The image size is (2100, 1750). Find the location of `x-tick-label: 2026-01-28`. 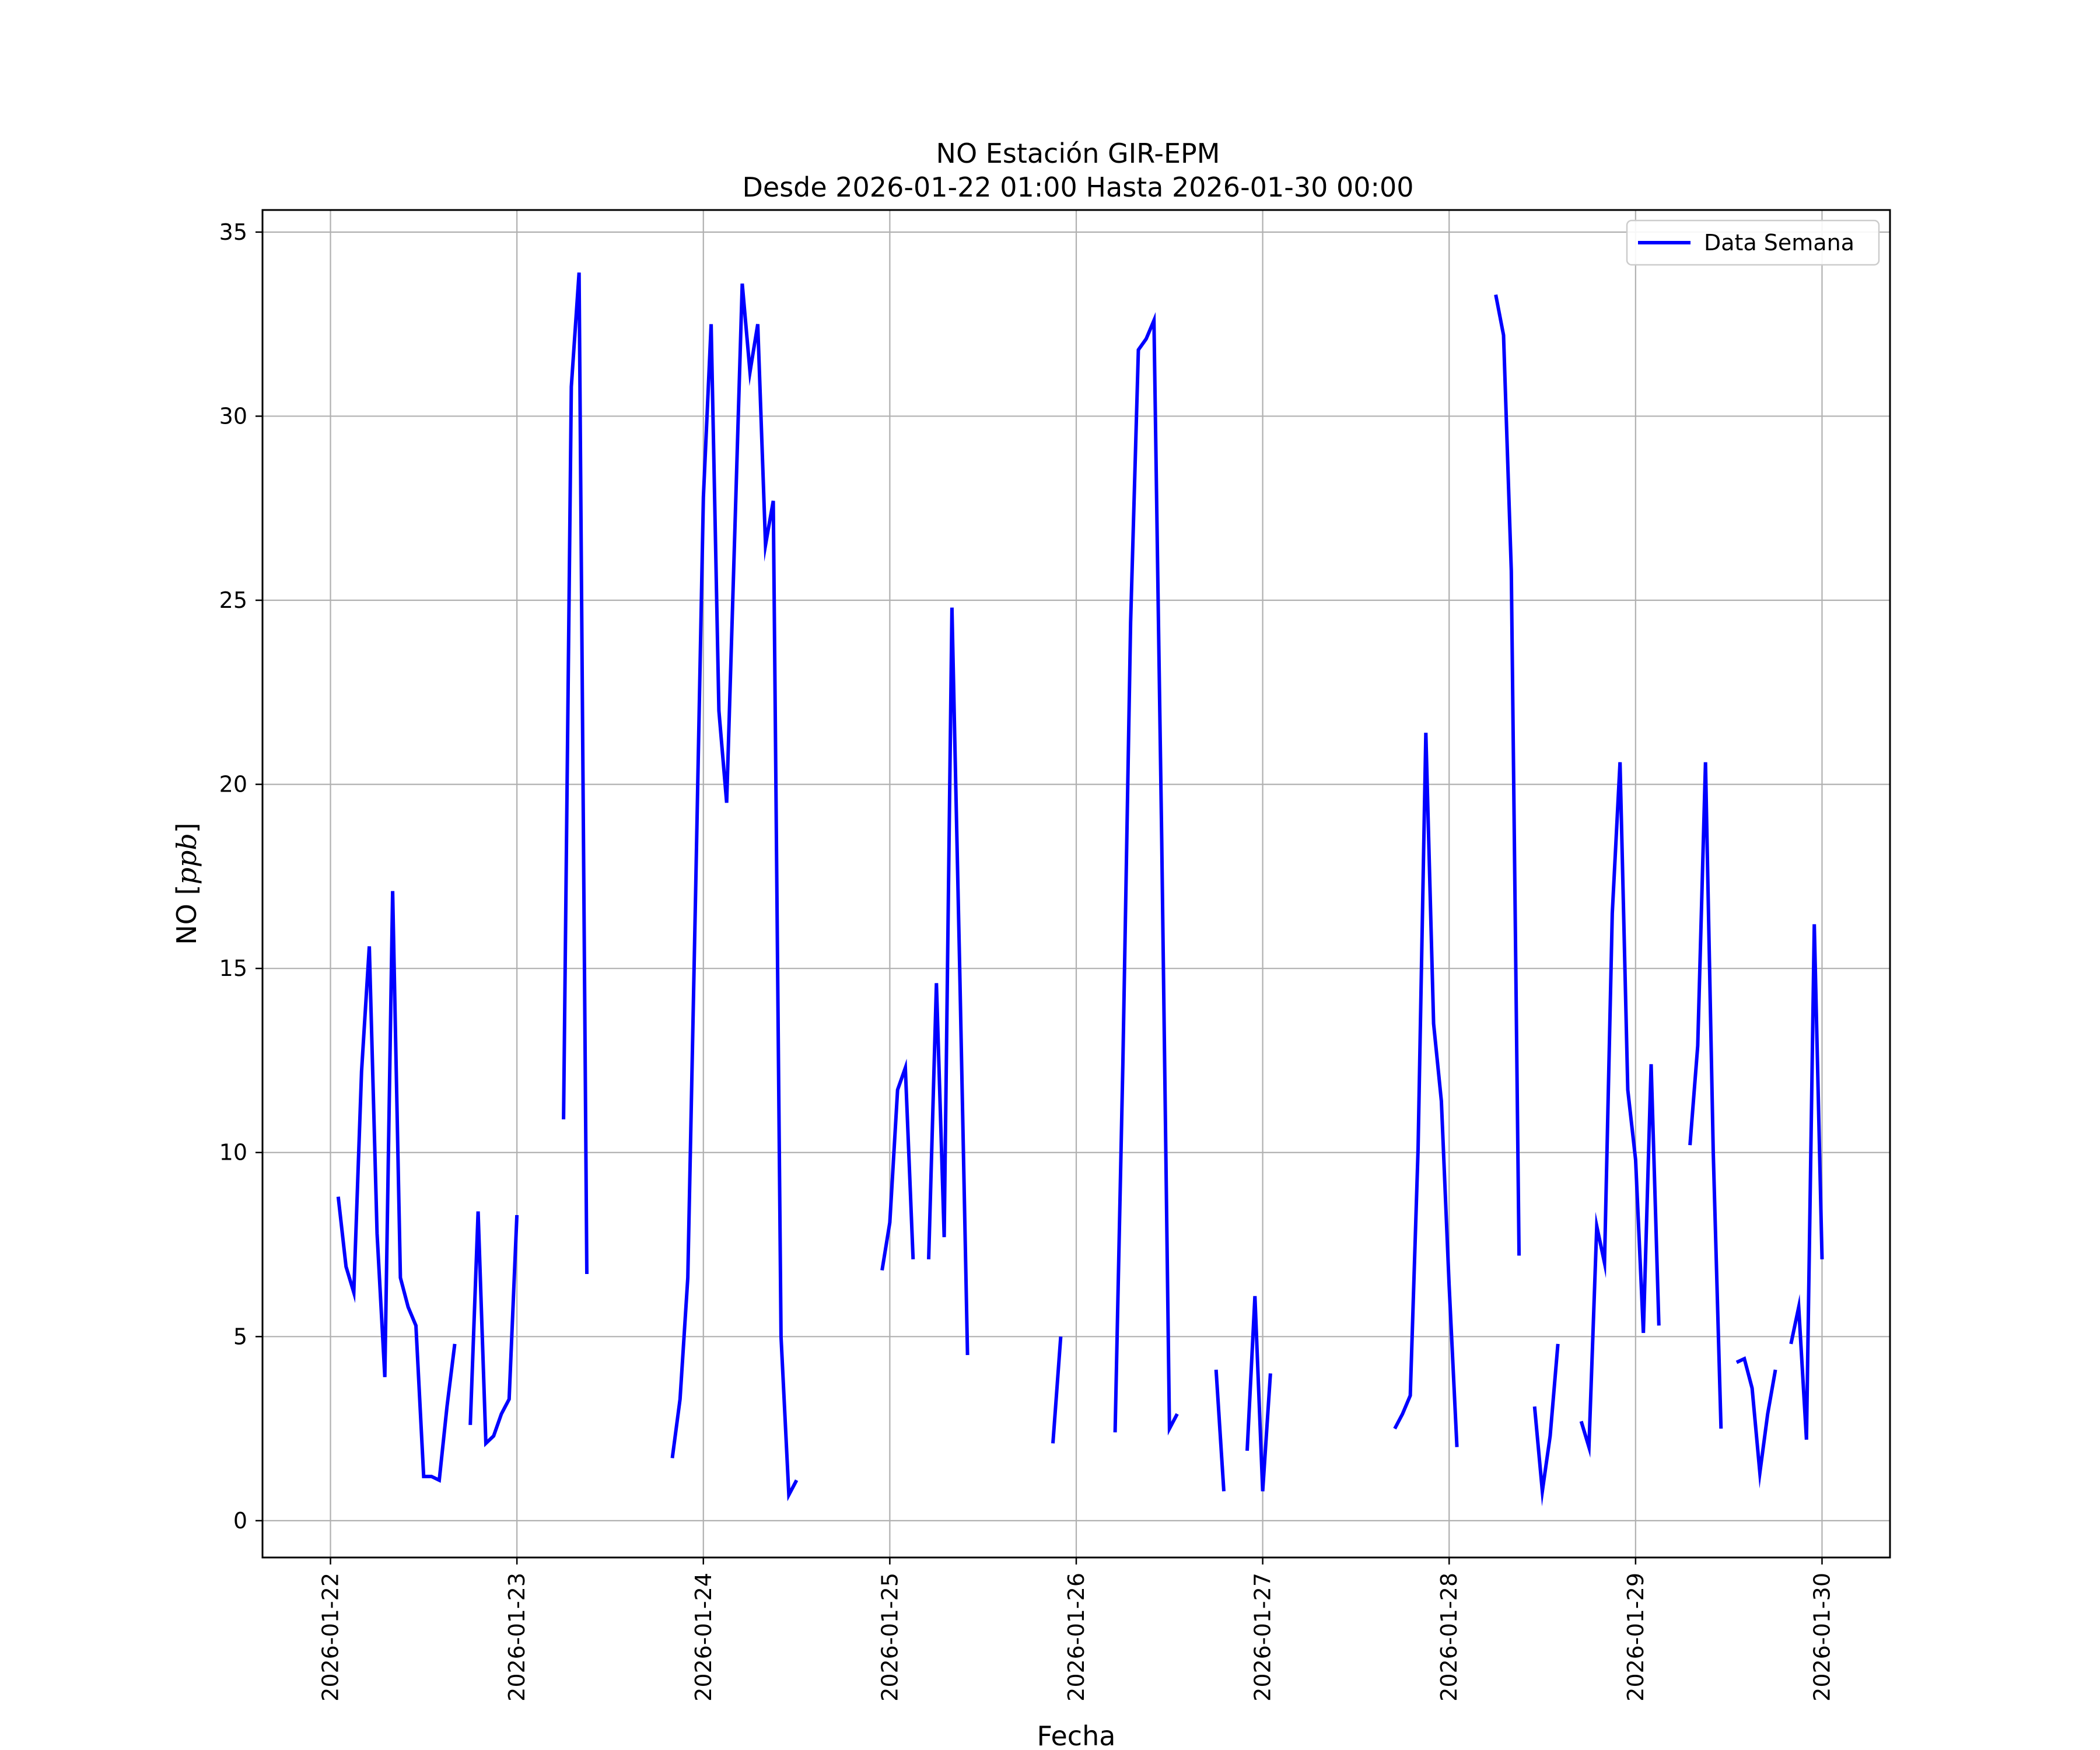

x-tick-label: 2026-01-28 is located at coordinates (1449, 1637).